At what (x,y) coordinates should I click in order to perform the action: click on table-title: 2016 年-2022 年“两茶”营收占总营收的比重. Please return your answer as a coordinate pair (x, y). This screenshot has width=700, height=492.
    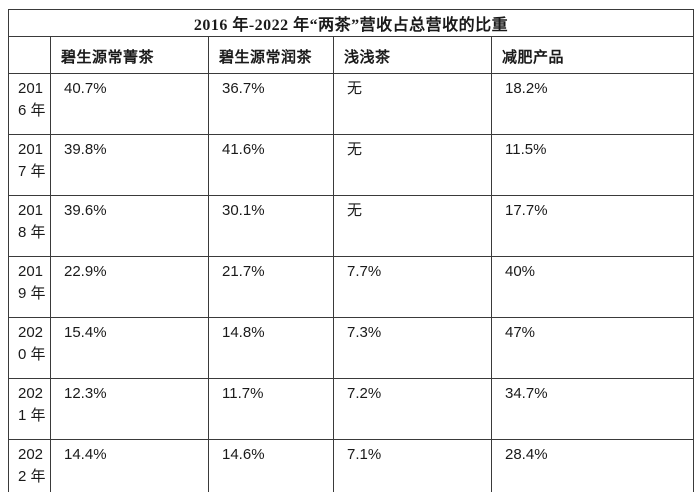
    Looking at the image, I should click on (351, 23).